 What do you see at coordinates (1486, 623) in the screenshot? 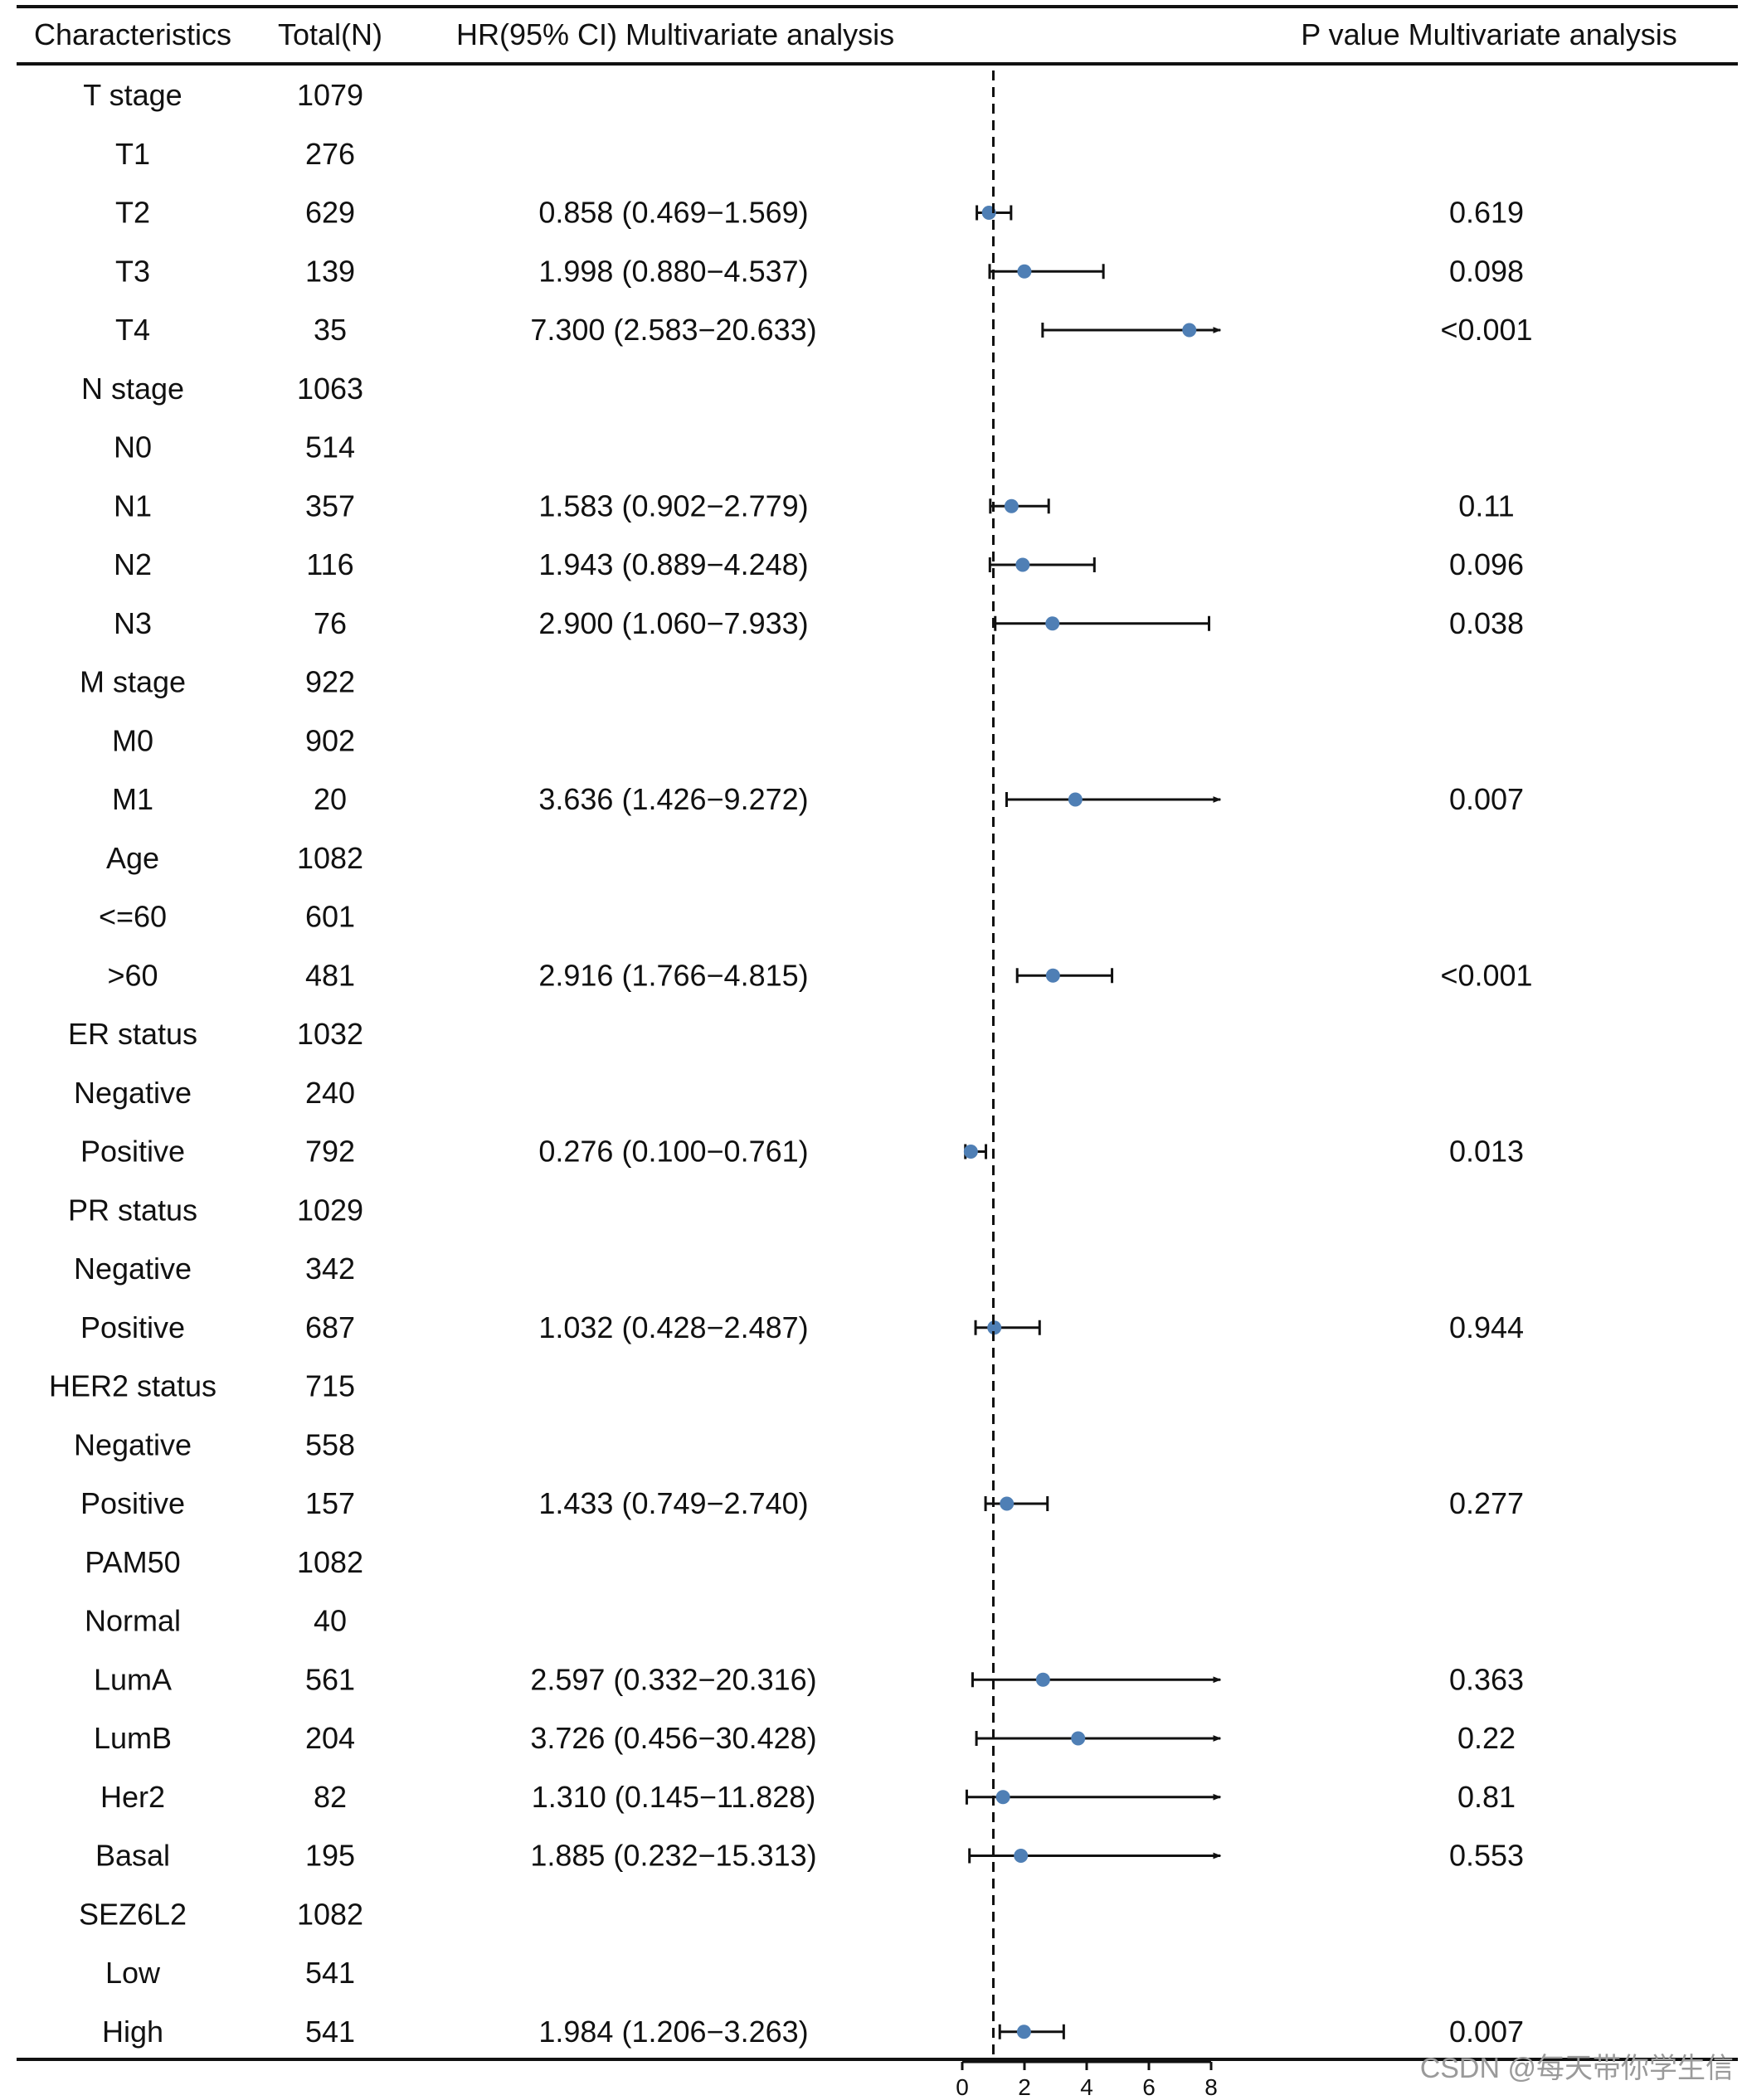
I see `row-p-value: 0.038` at bounding box center [1486, 623].